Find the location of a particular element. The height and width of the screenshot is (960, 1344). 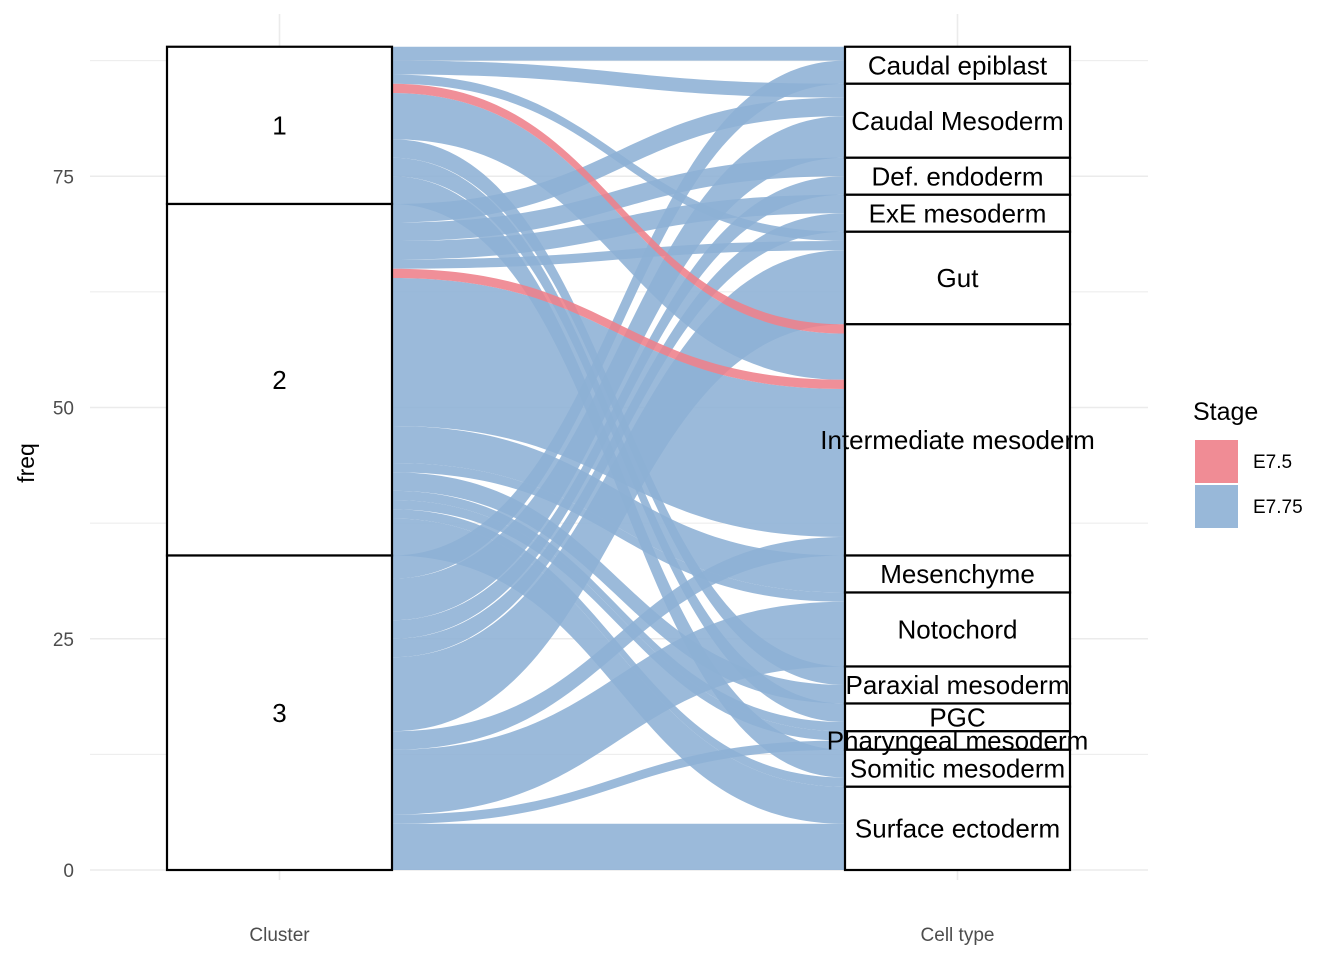

y-tick-label: 75 is located at coordinates (63, 177).